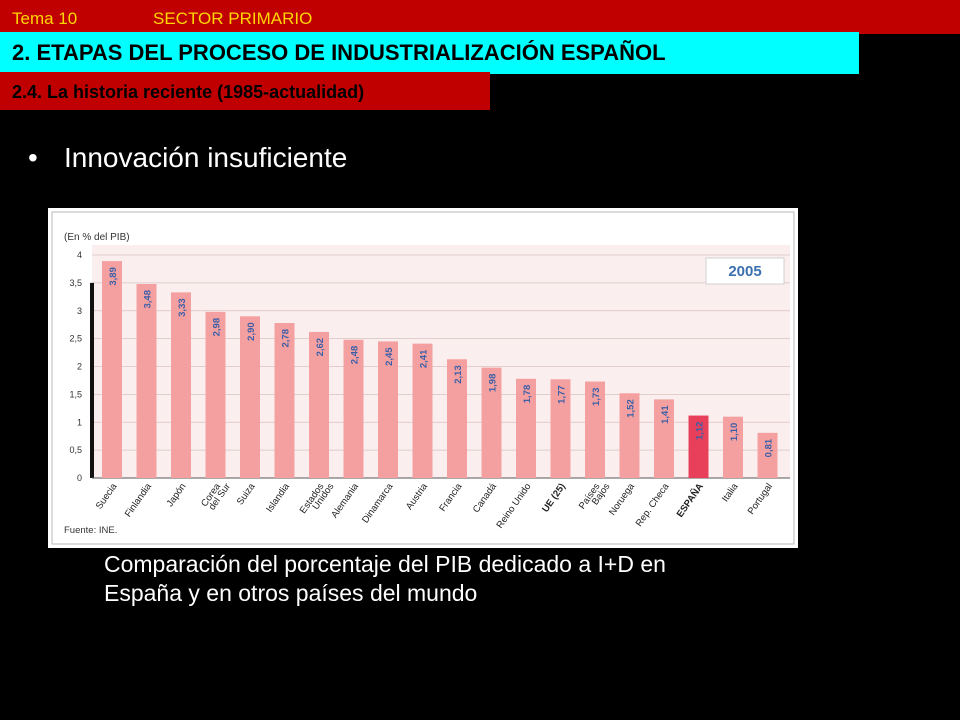  Describe the element at coordinates (79, 422) in the screenshot. I see `y-tick-label: 1` at that location.